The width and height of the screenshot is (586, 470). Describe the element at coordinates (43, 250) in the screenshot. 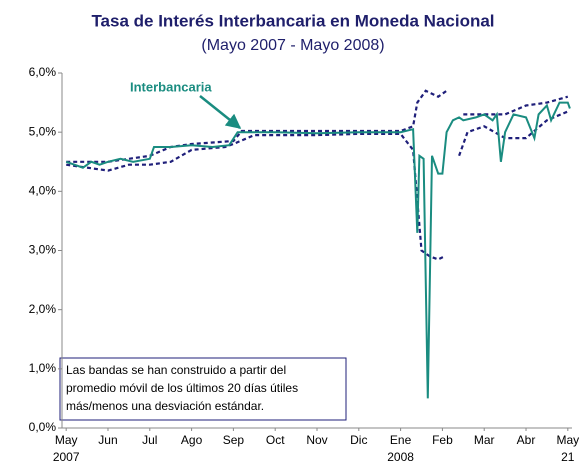

I see `y-tick-label: 3,0%` at that location.